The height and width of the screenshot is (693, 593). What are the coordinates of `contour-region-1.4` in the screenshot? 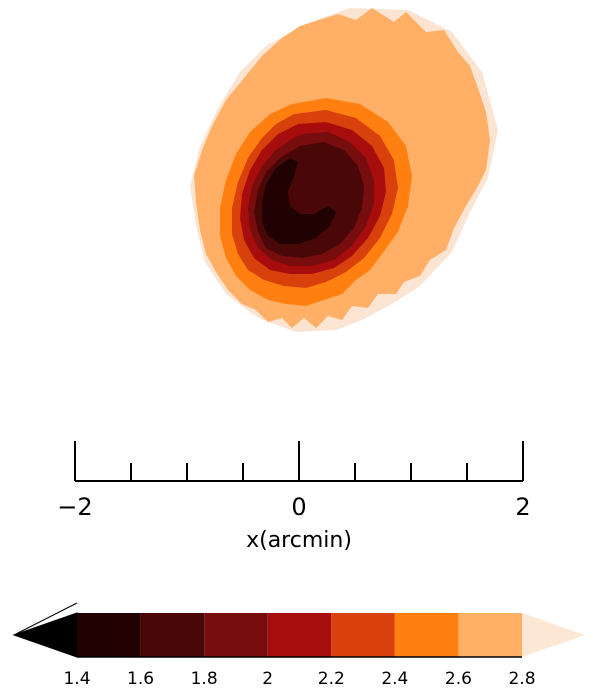 It's located at (299, 201).